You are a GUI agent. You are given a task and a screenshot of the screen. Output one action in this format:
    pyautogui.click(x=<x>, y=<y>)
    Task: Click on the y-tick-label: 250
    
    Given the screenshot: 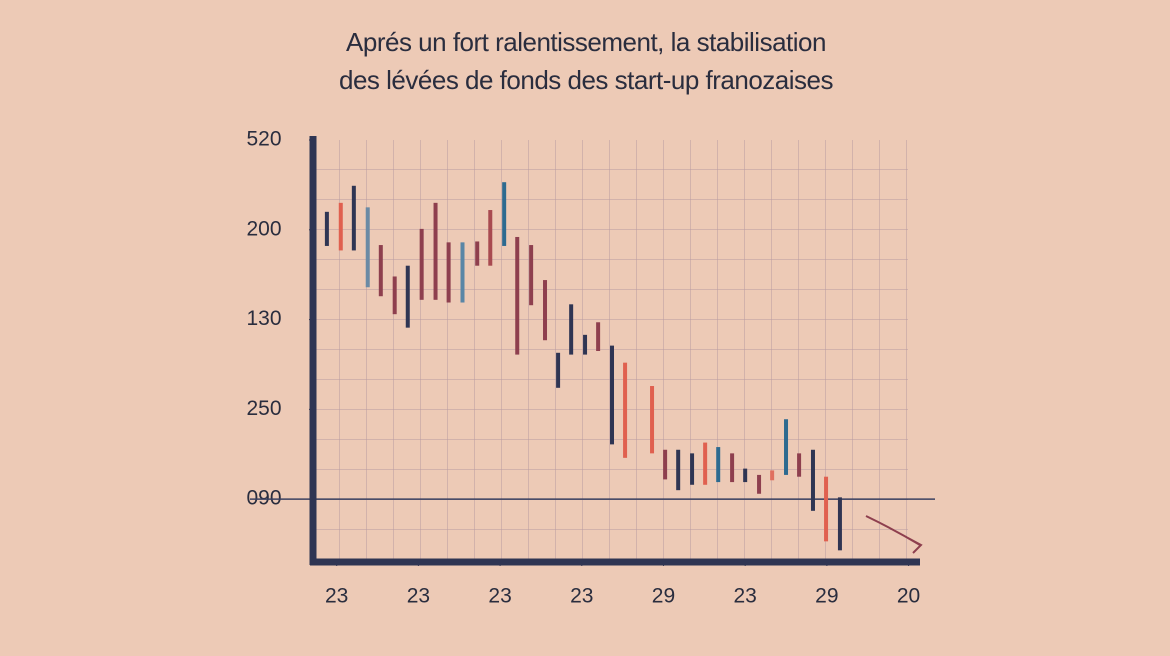 What is the action you would take?
    pyautogui.click(x=263, y=408)
    